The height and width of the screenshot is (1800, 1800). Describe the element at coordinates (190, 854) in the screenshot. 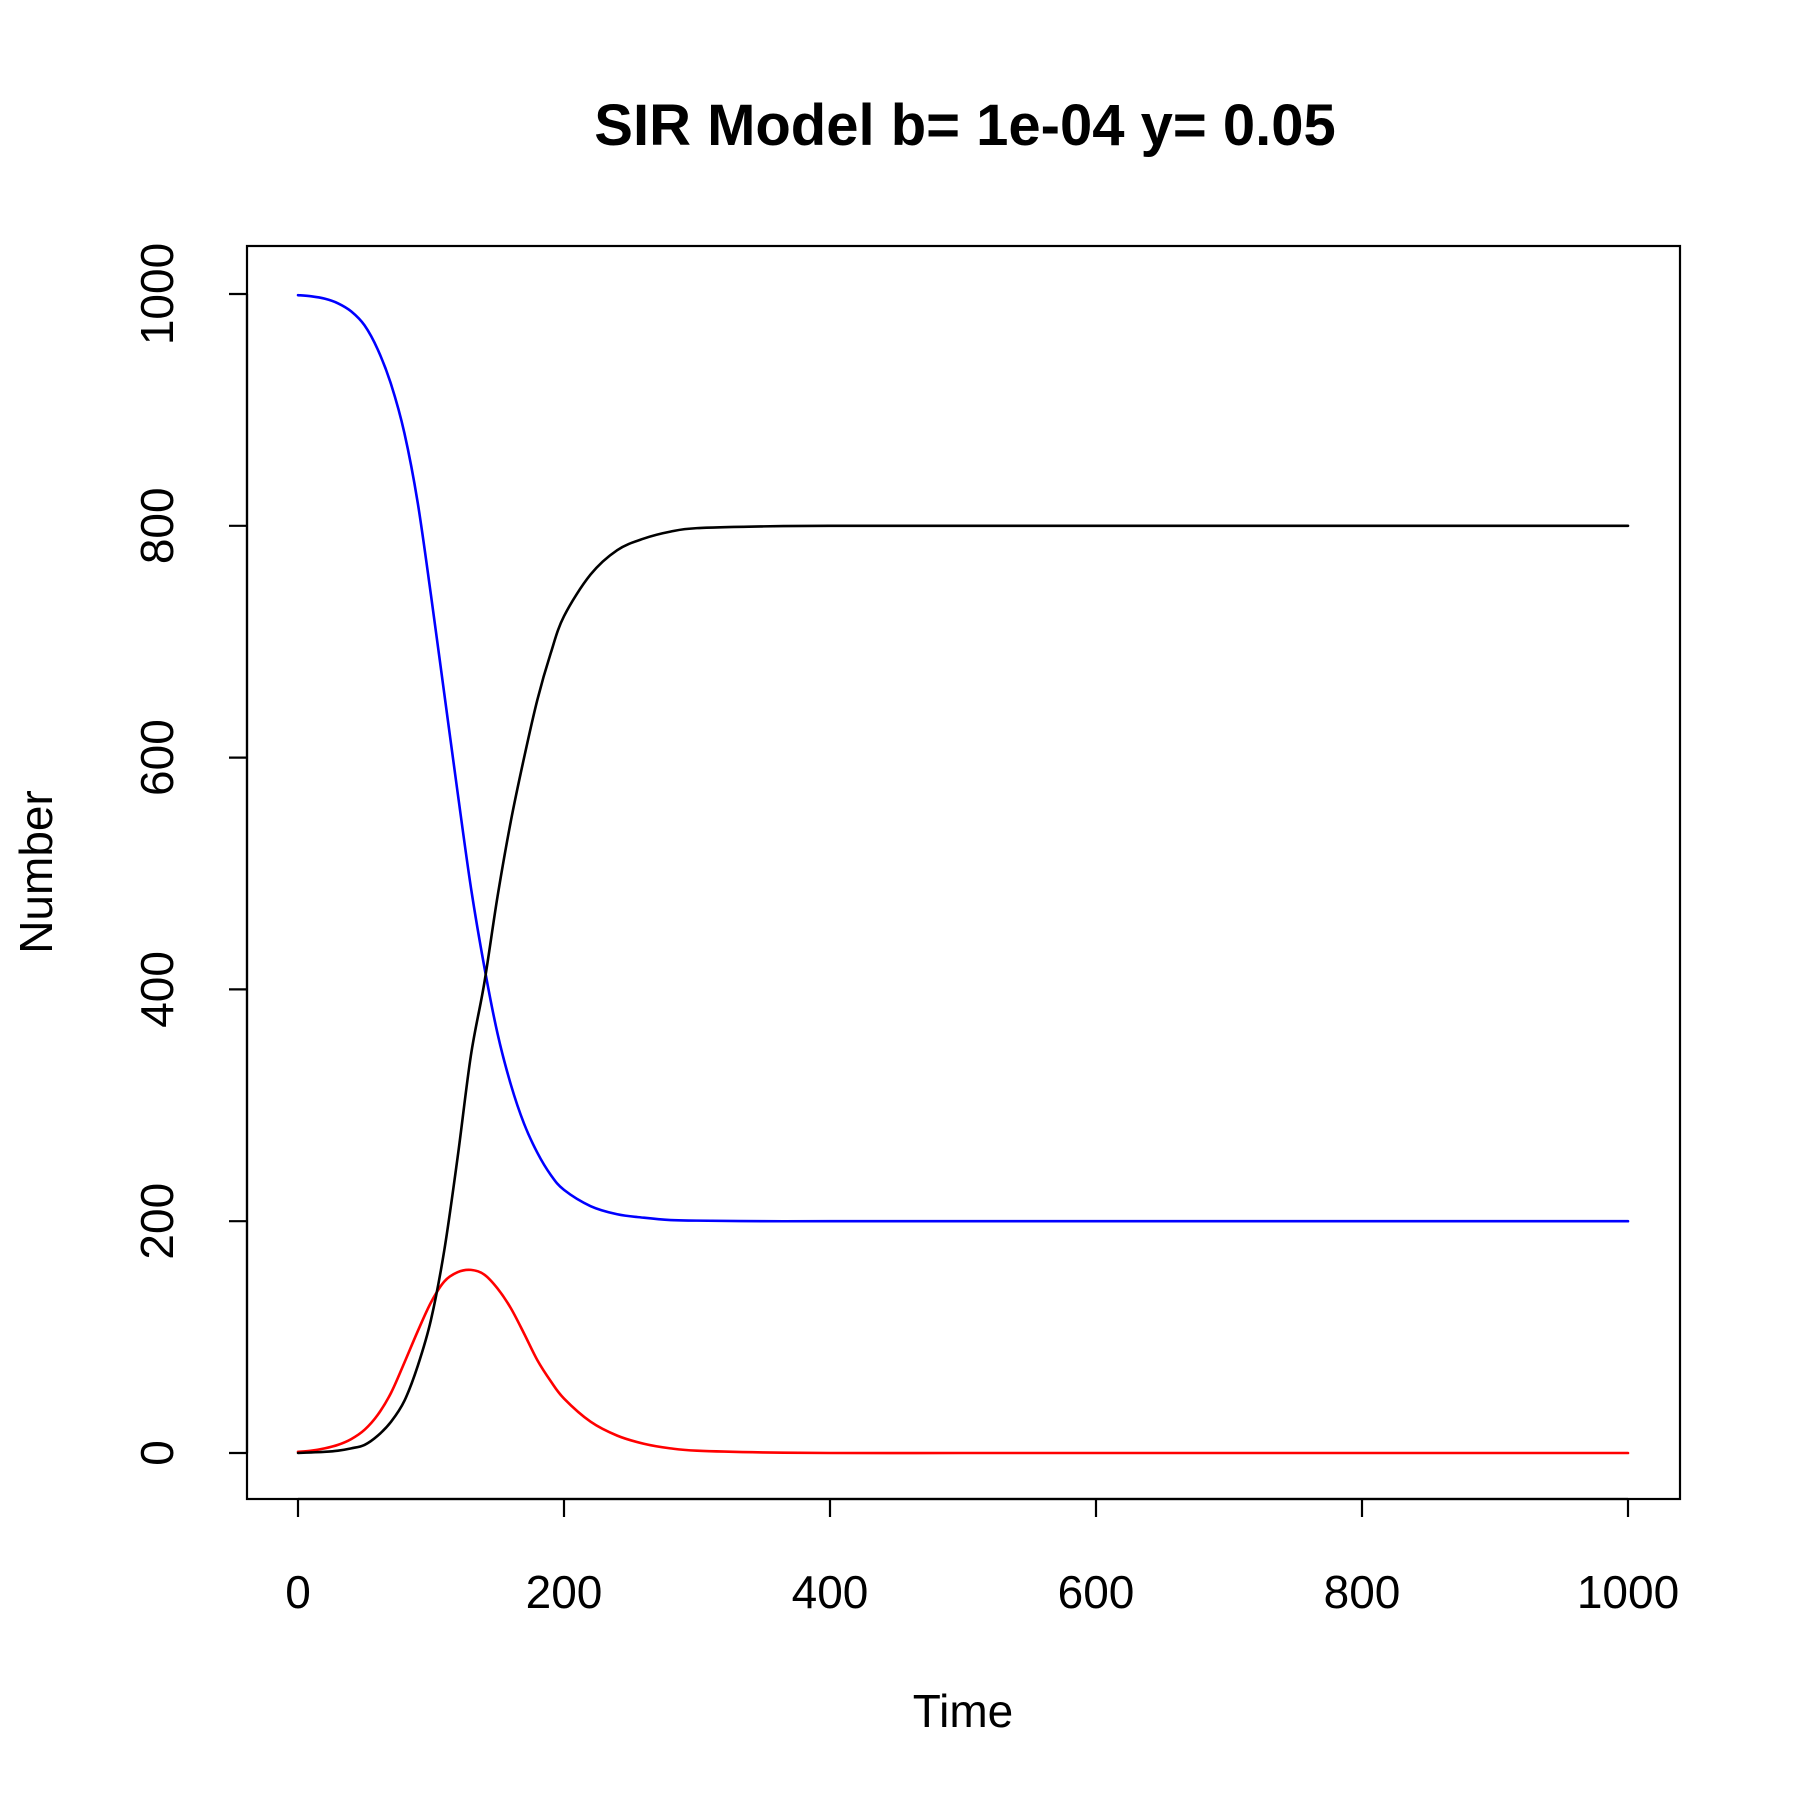

I see `y-axis: 0 200 400 600 800 1000` at that location.